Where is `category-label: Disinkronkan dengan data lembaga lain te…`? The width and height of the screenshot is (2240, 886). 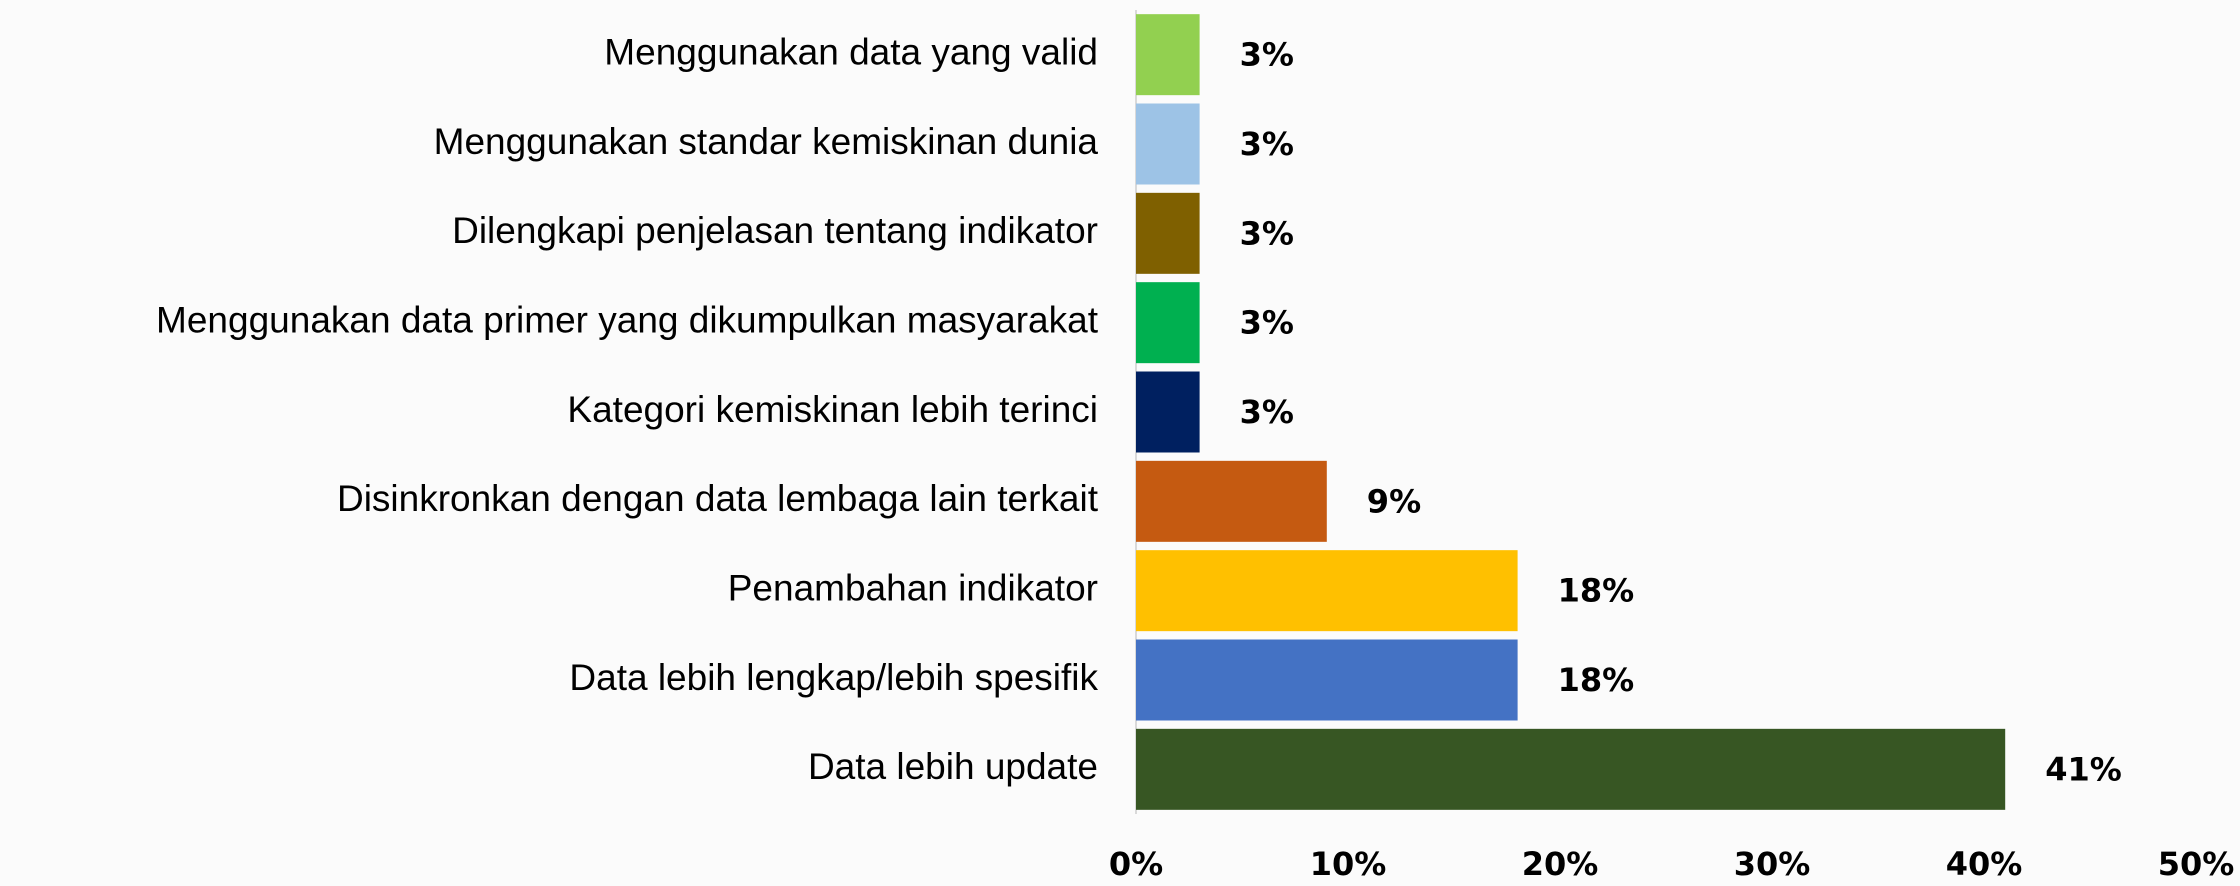
category-label: Disinkronkan dengan data lembaga lain te… is located at coordinates (718, 498).